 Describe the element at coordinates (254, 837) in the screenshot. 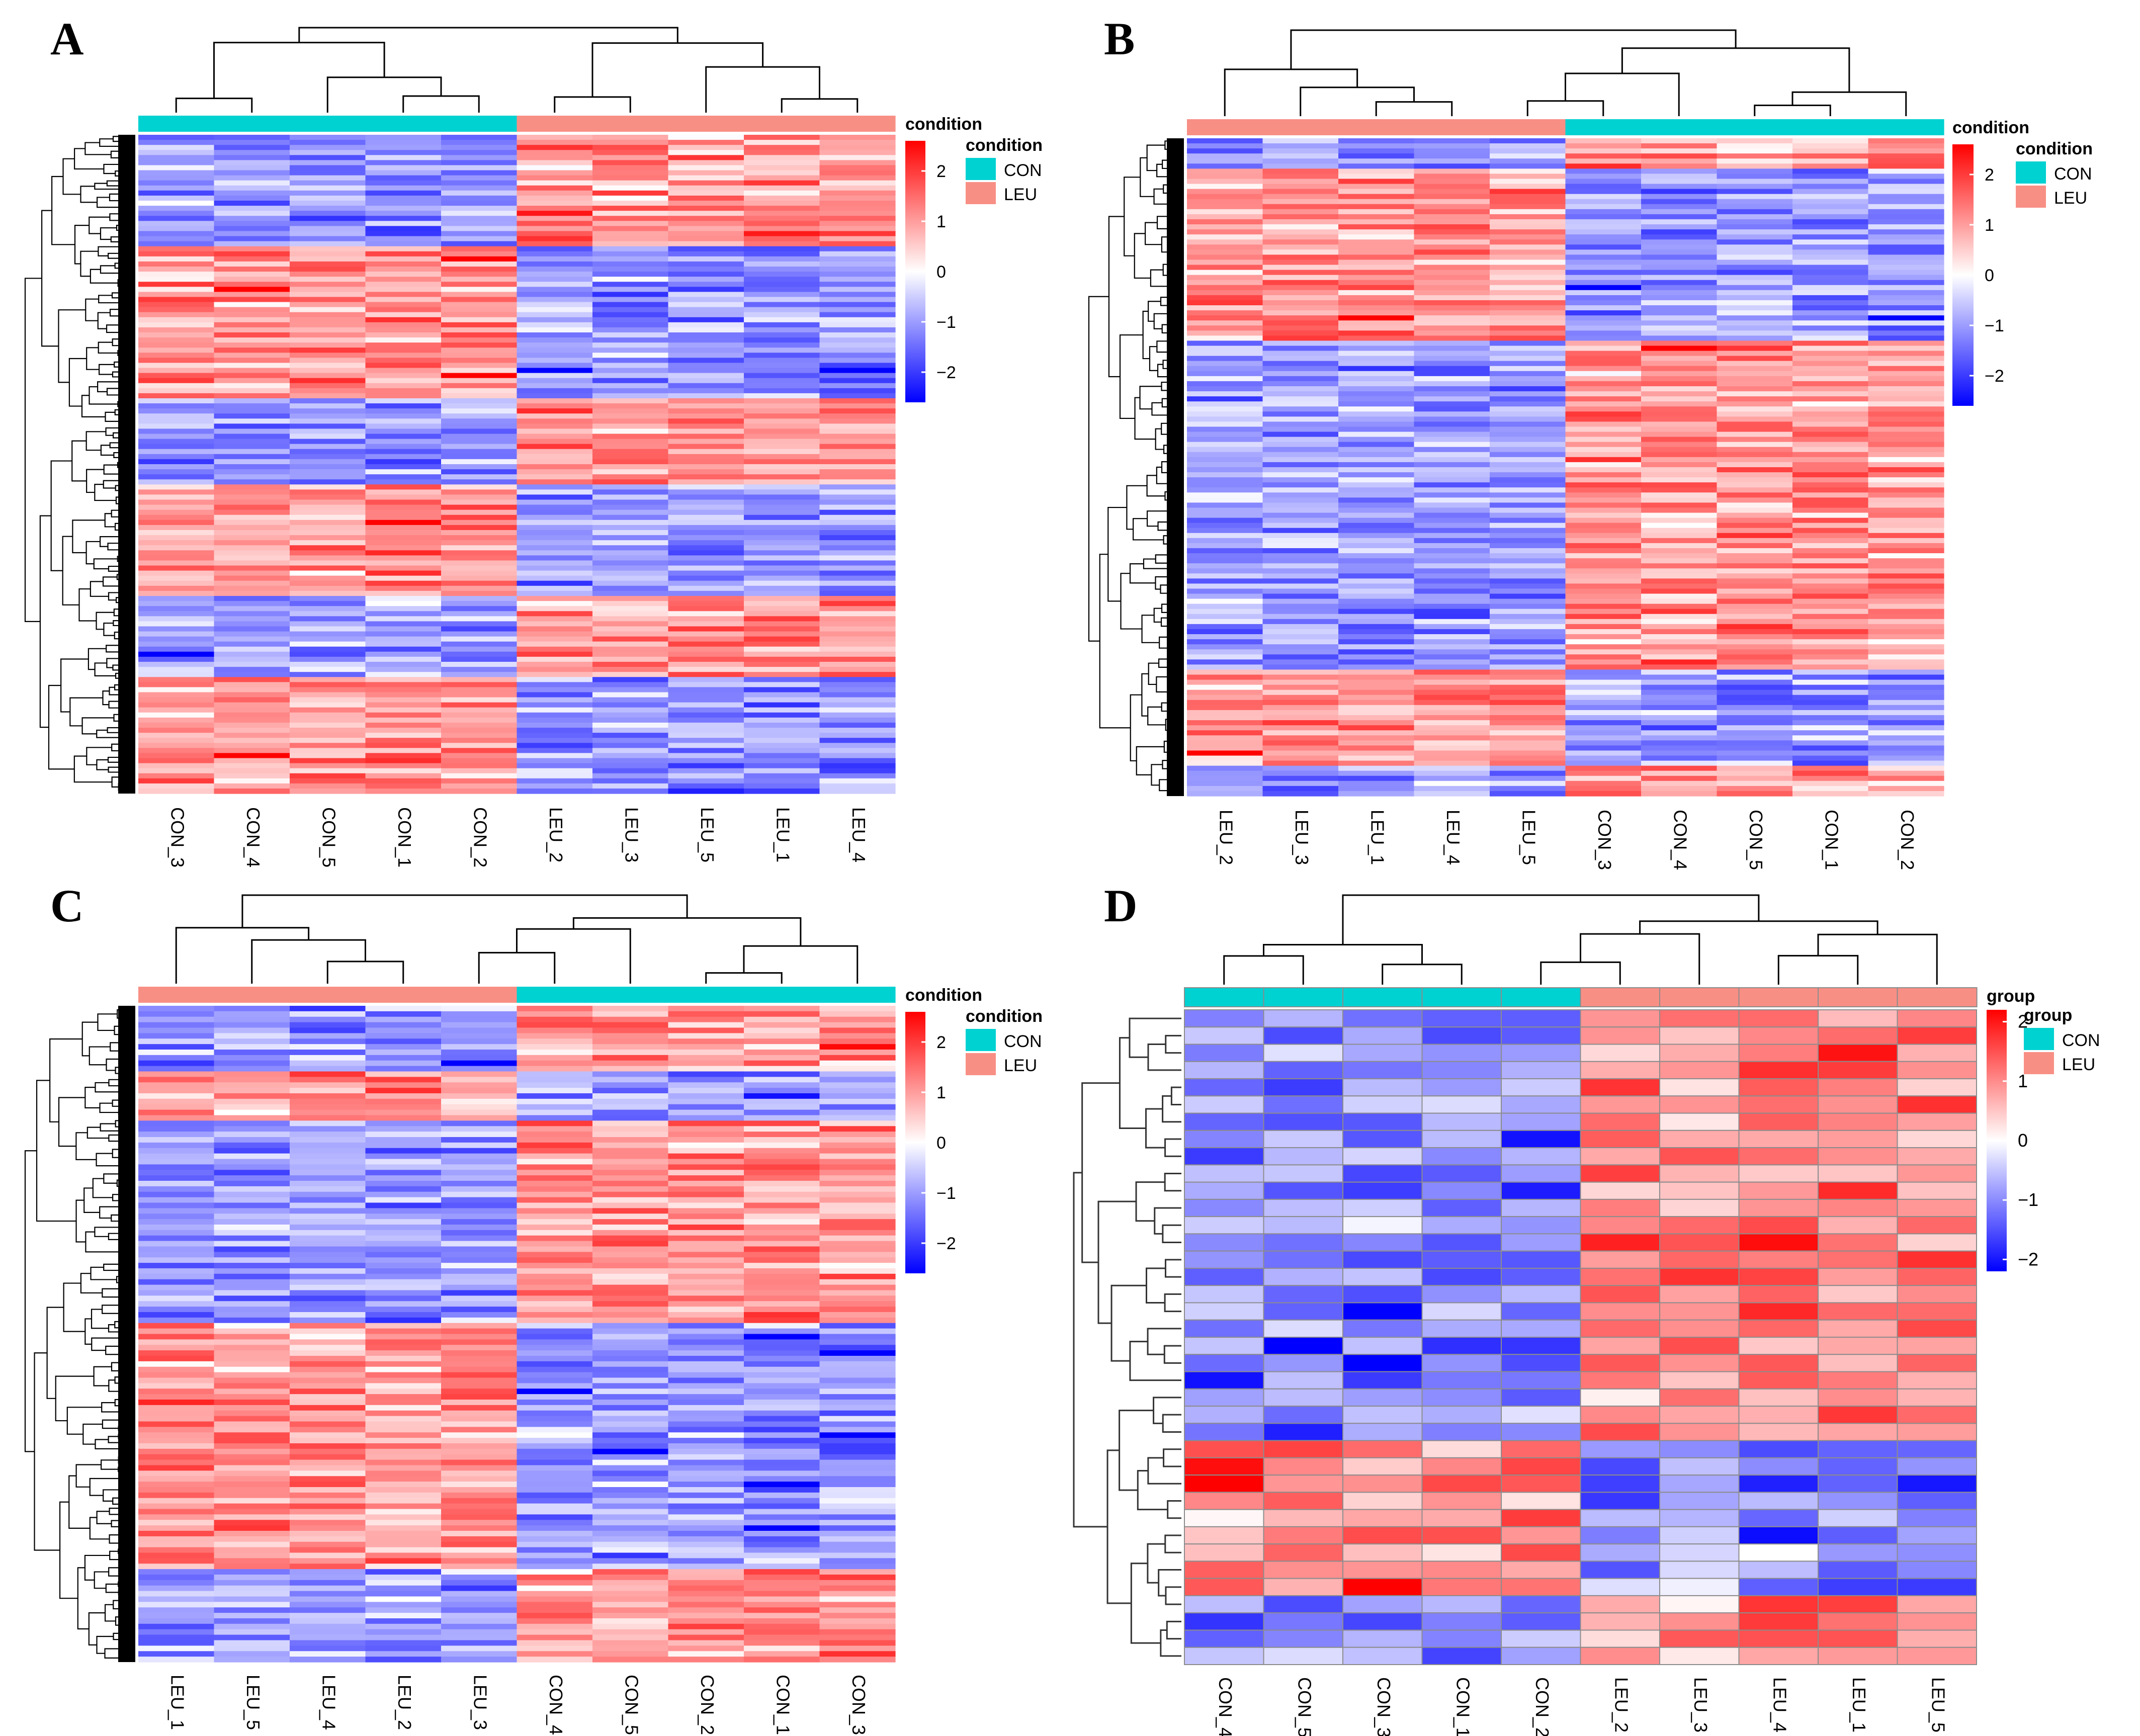

I see `panel-A-sample-label: CON_4` at that location.